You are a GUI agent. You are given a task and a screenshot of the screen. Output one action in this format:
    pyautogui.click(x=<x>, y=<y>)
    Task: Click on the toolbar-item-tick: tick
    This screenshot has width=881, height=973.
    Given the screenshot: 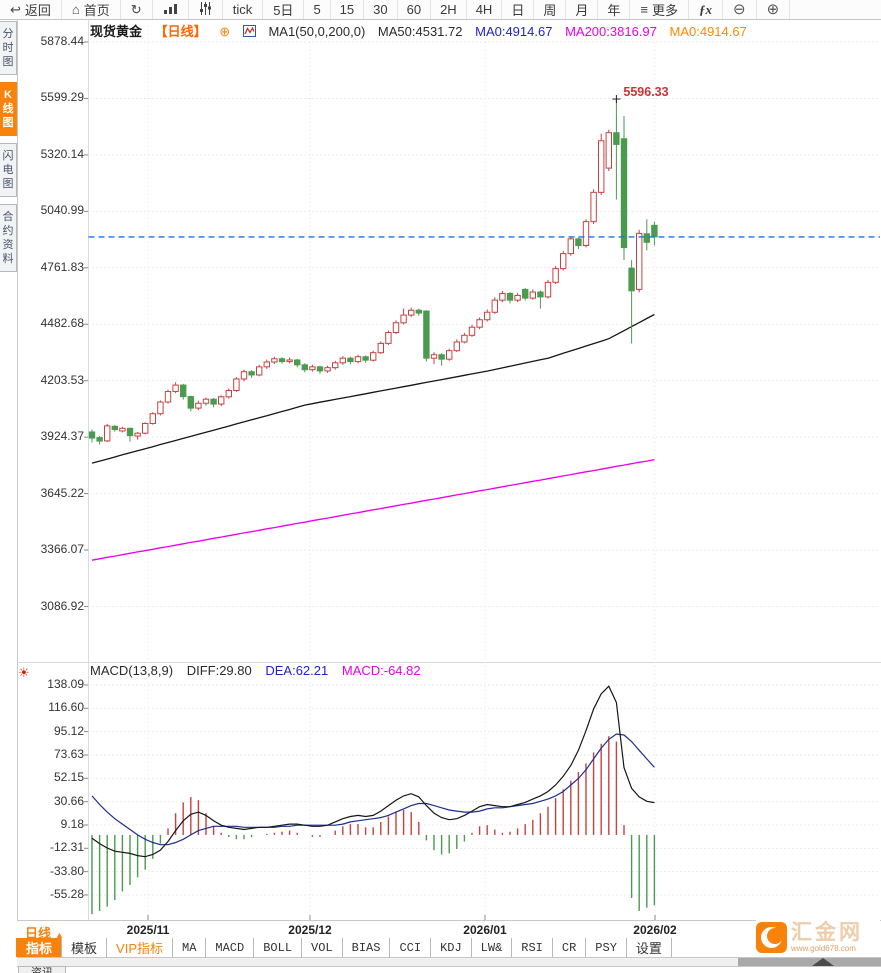 What is the action you would take?
    pyautogui.click(x=243, y=9)
    